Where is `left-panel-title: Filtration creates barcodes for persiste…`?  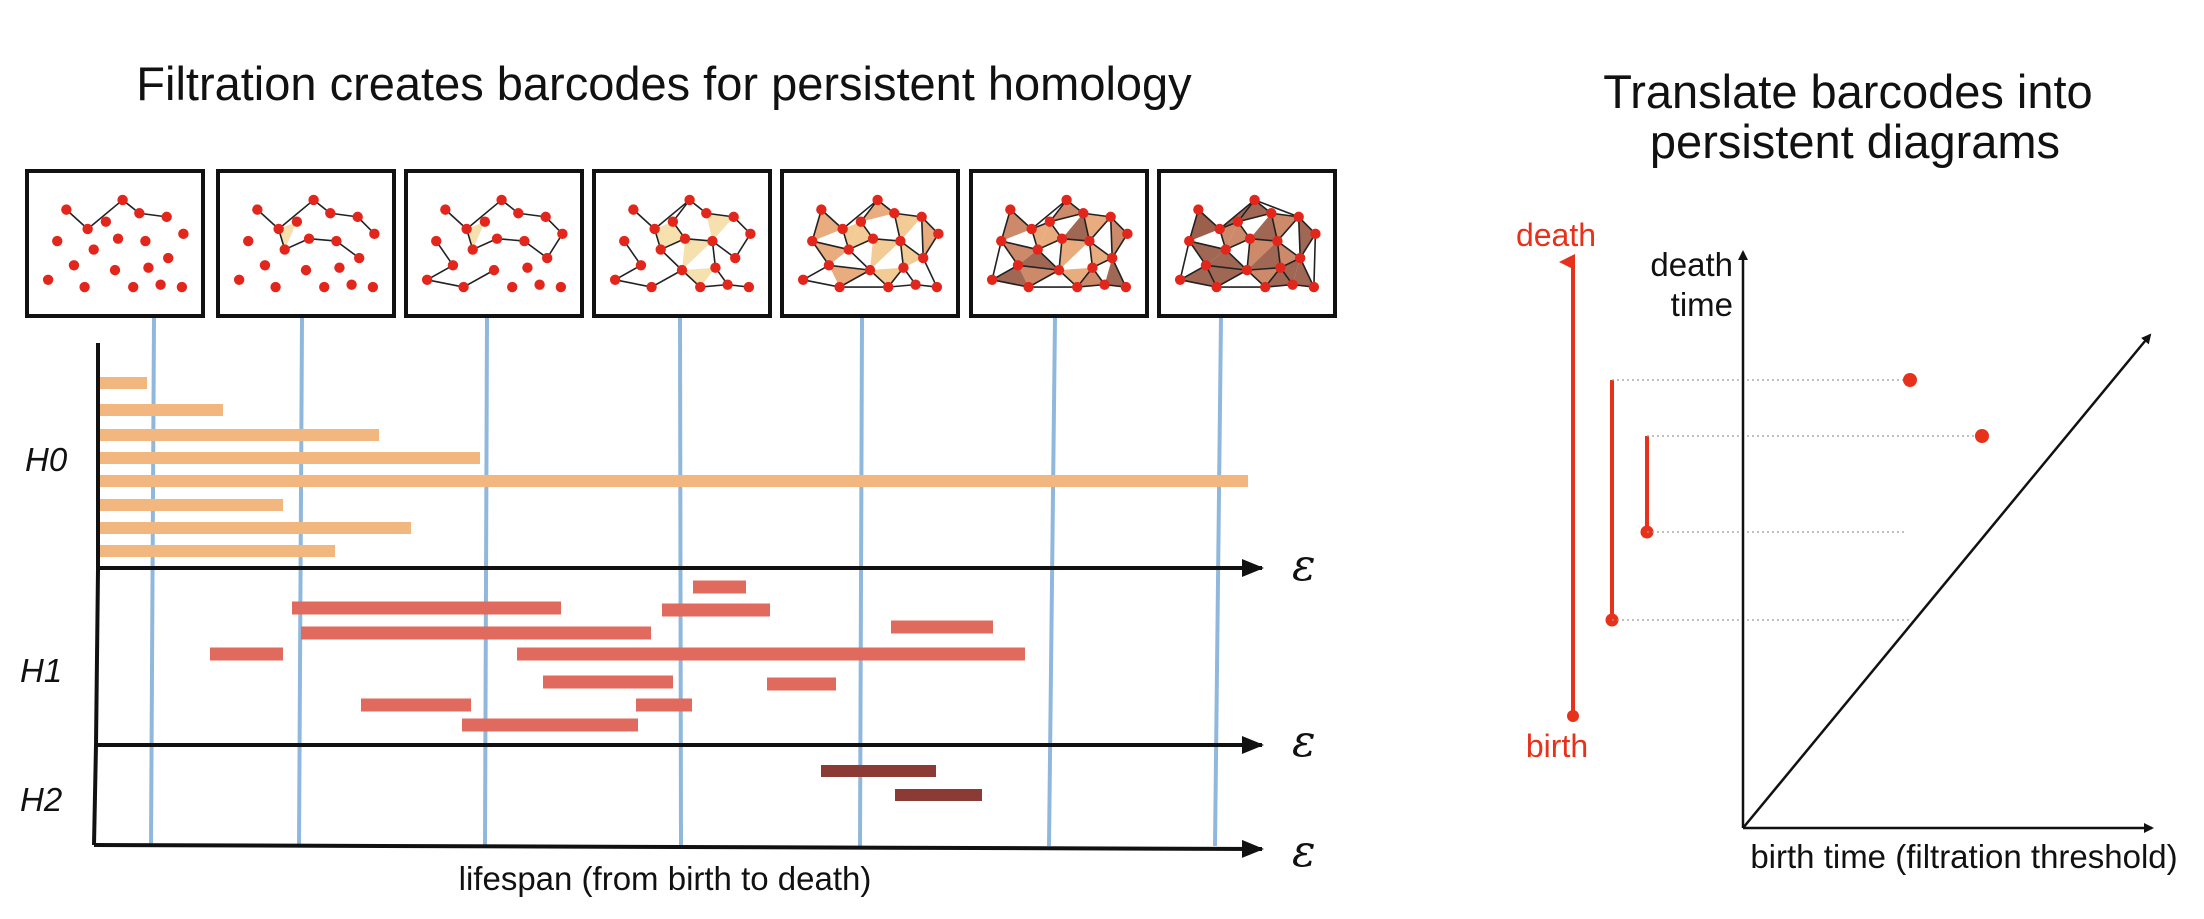 left-panel-title: Filtration creates barcodes for persiste… is located at coordinates (664, 83).